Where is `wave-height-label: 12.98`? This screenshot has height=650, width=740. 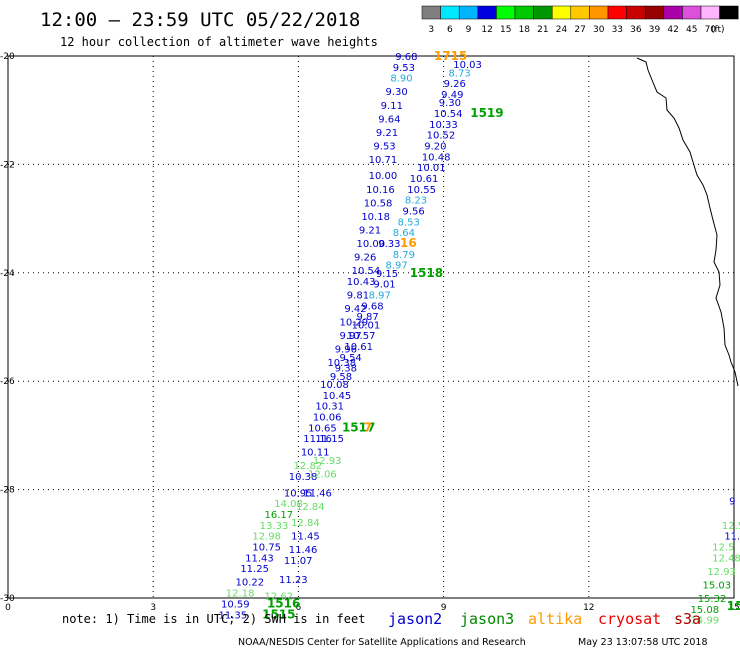 wave-height-label: 12.98 is located at coordinates (266, 537).